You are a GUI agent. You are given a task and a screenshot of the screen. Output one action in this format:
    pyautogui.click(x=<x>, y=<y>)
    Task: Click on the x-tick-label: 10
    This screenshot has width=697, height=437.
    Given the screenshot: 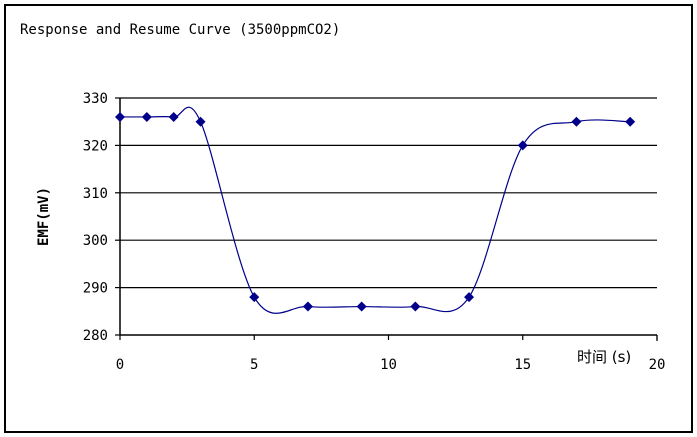 What is the action you would take?
    pyautogui.click(x=388, y=365)
    